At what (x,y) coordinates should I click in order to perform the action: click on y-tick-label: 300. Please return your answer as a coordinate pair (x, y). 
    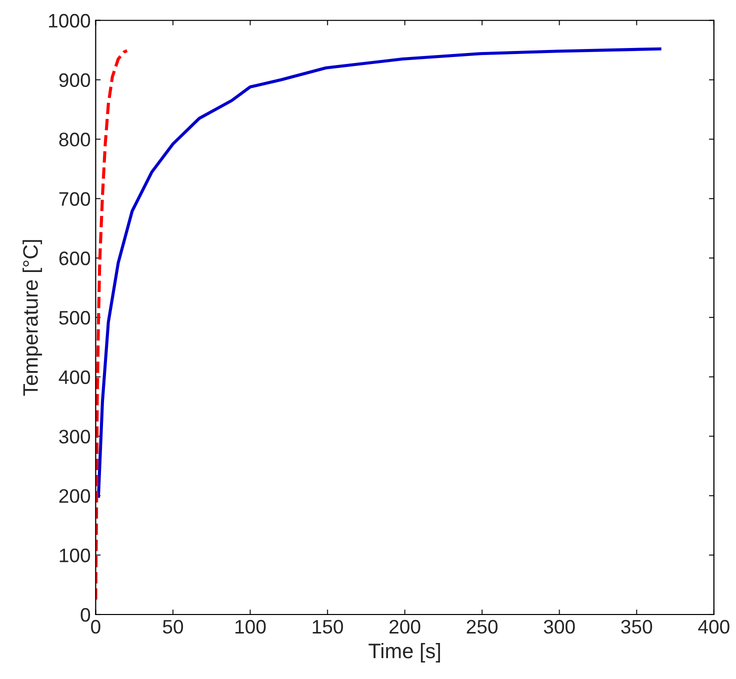
    Looking at the image, I should click on (74, 437).